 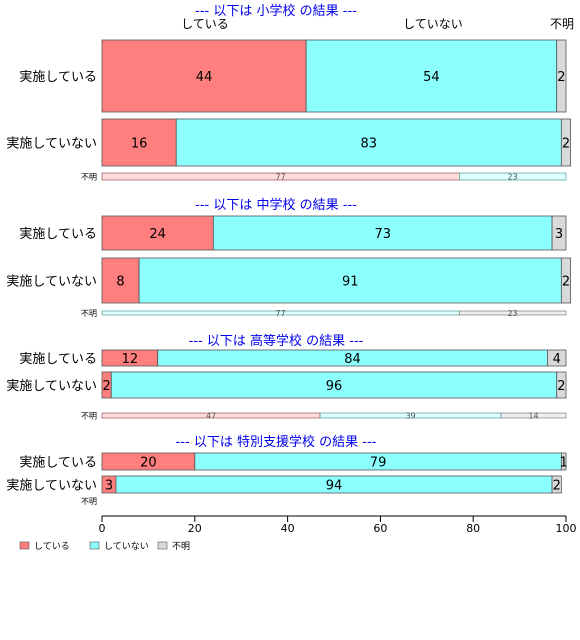 What do you see at coordinates (195, 528) in the screenshot?
I see `x-tick-label: 20` at bounding box center [195, 528].